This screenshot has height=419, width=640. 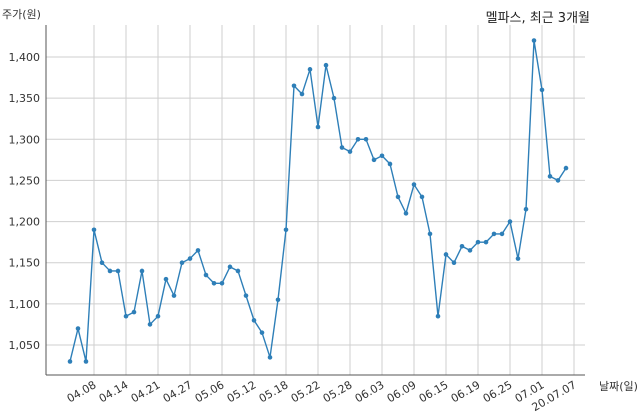 What do you see at coordinates (25, 98) in the screenshot?
I see `y-tick-label: 1,350` at bounding box center [25, 98].